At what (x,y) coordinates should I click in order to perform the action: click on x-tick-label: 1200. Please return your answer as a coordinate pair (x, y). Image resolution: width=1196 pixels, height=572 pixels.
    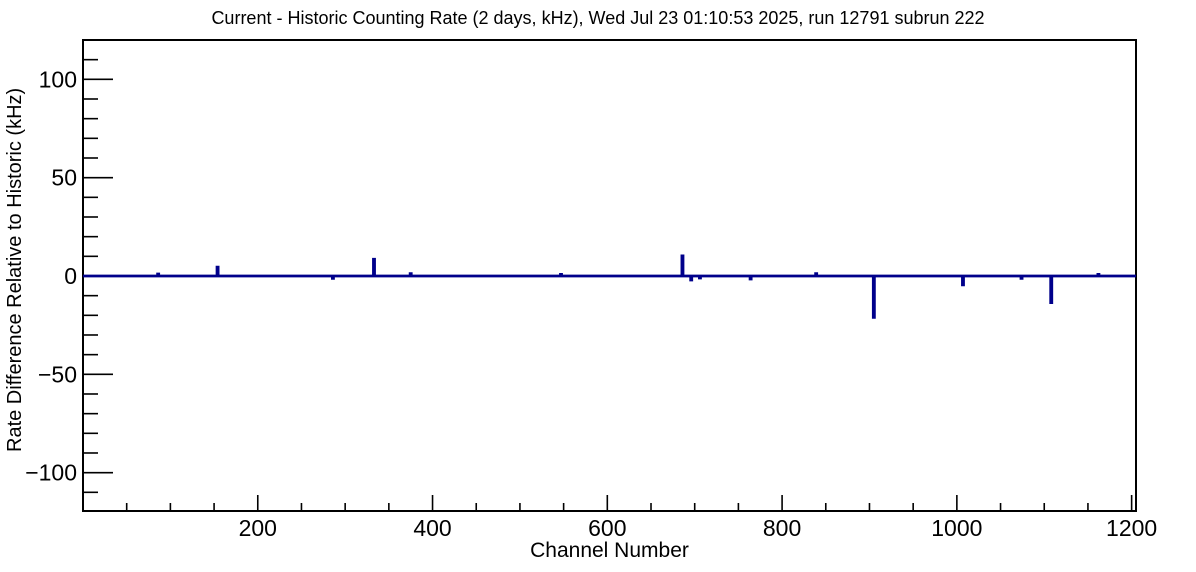
    Looking at the image, I should click on (1131, 528).